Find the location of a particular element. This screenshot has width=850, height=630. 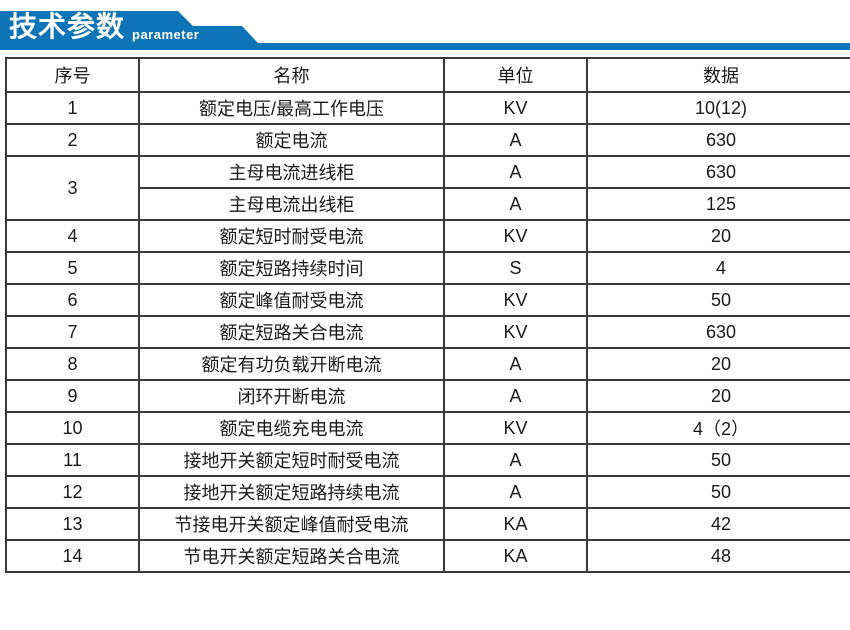

cell-row-number: 5 is located at coordinates (72, 268).